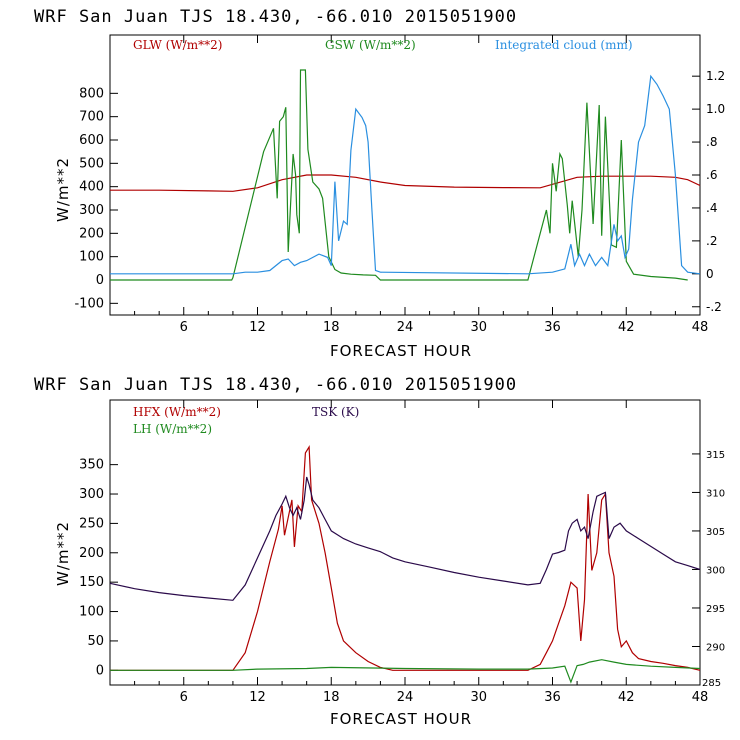 The height and width of the screenshot is (740, 740). What do you see at coordinates (715, 647) in the screenshot?
I see `y2-tick-label: 290` at bounding box center [715, 647].